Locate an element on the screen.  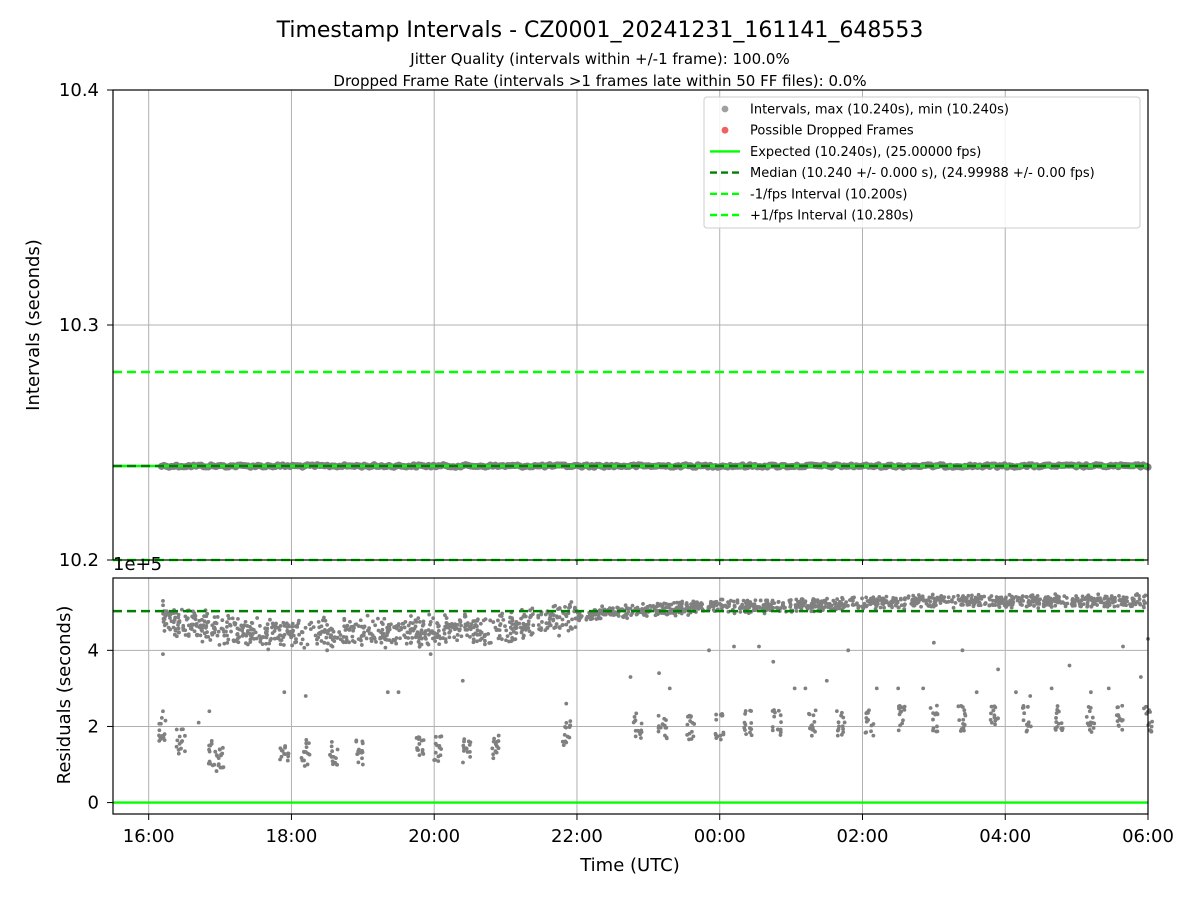
intervals-points is located at coordinates (654, 466).